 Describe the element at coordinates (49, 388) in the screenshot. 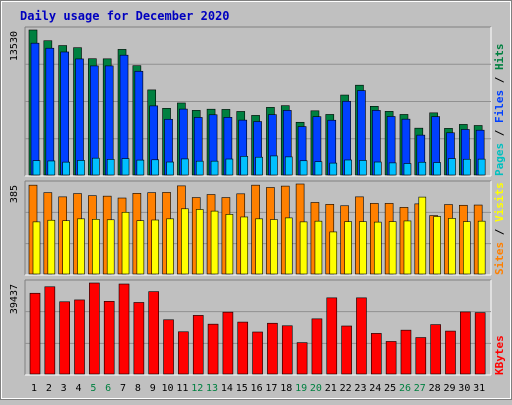

I see `x-tick-day-2: 2` at that location.